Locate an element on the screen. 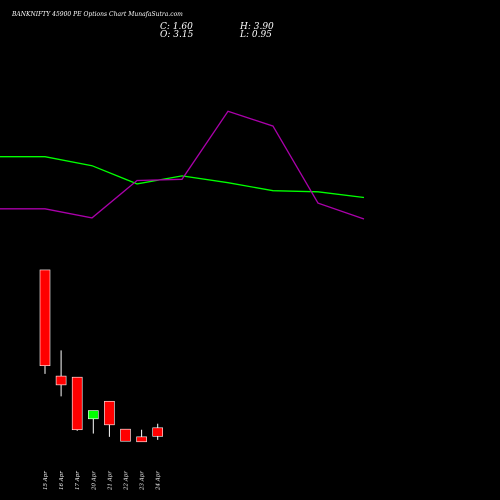 Image resolution: width=500 pixels, height=500 pixels. candles is located at coordinates (101, 356).